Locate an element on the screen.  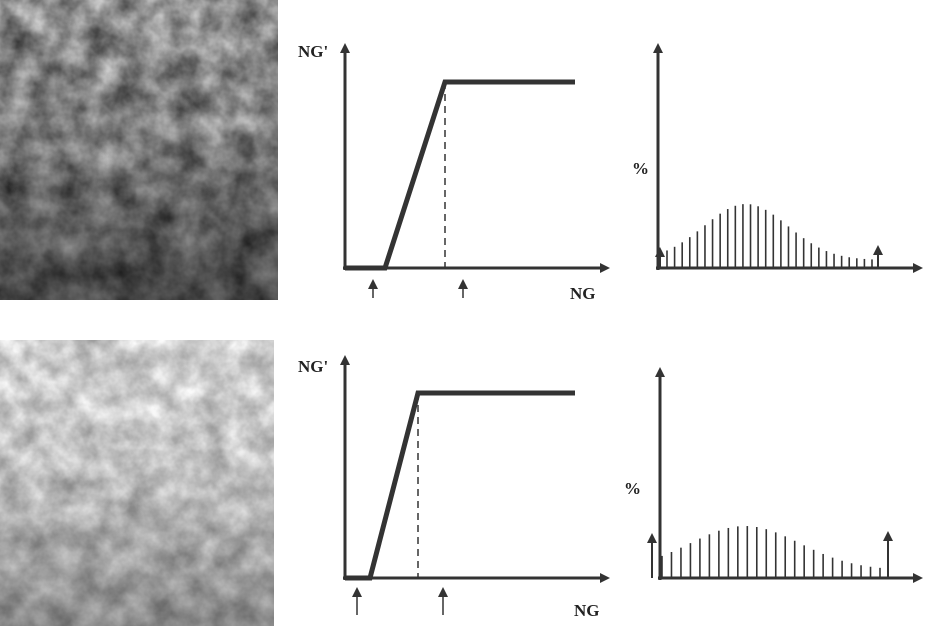
histogram-bottom is located at coordinates (785, 475).